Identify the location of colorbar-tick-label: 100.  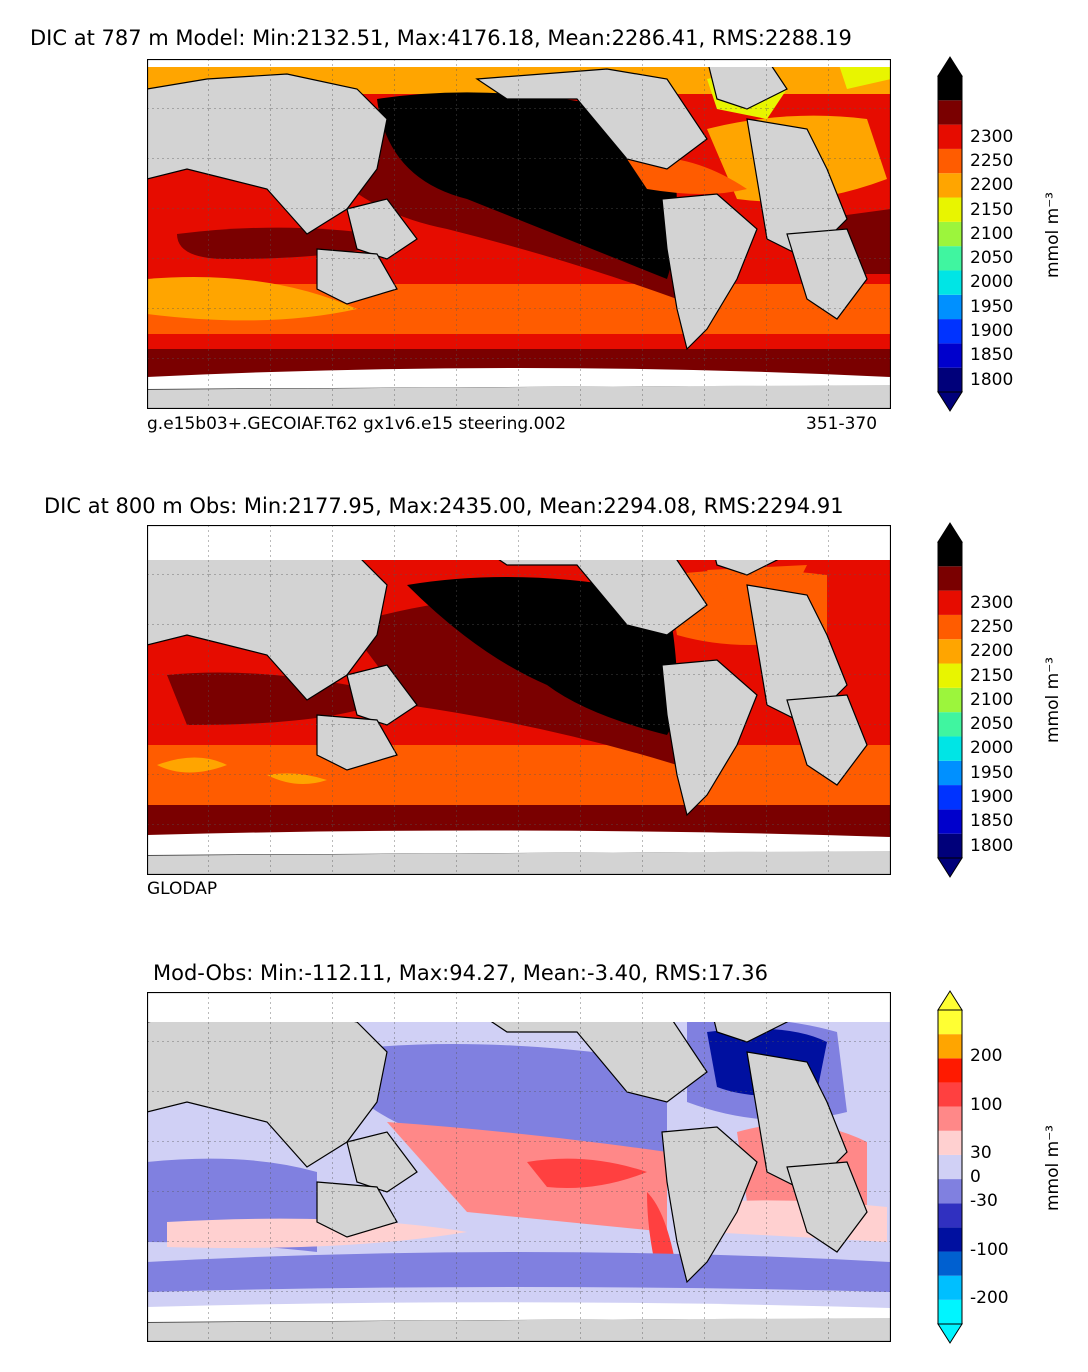
(986, 1104).